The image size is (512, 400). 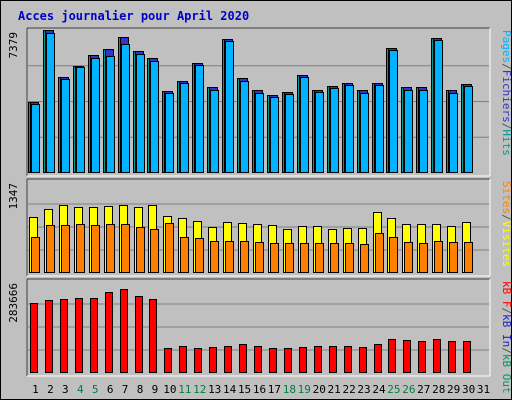 What do you see at coordinates (506, 197) in the screenshot?
I see `panel-visits-legend-item: Sites` at bounding box center [506, 197].